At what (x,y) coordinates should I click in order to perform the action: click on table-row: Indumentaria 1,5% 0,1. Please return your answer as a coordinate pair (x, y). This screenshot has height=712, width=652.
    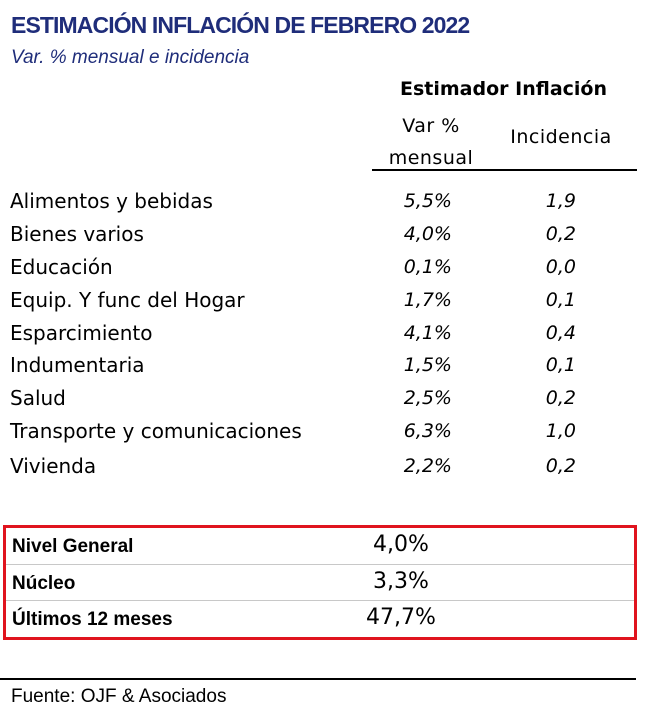
    Looking at the image, I should click on (326, 369).